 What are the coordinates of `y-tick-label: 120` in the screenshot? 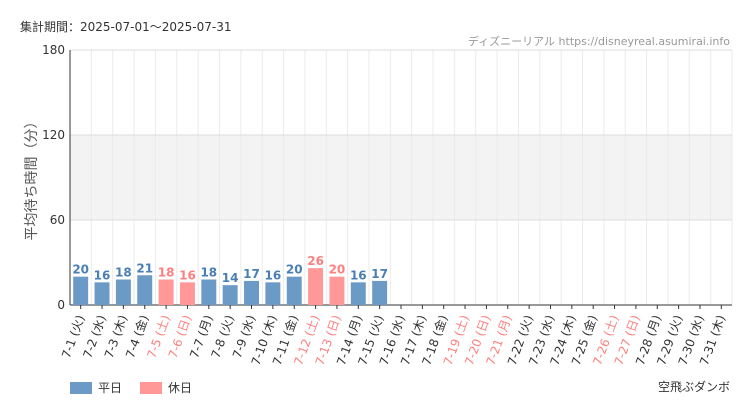 It's located at (53, 135).